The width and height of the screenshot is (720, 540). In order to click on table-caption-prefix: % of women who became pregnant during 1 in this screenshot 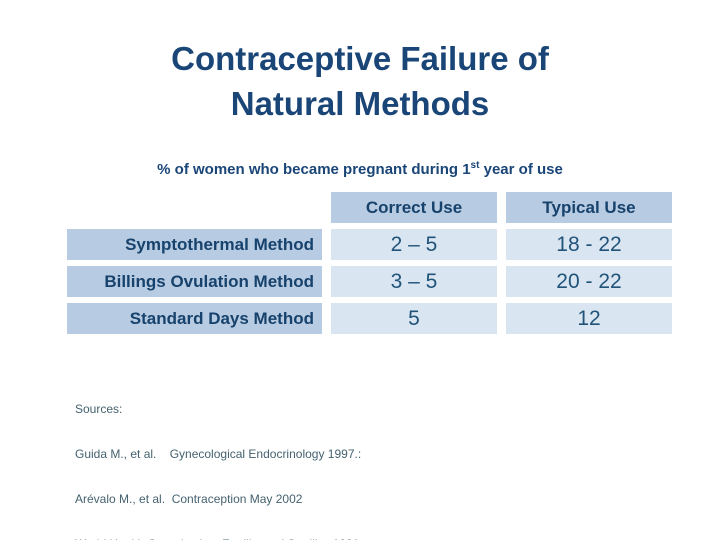, I will do `click(314, 169)`.